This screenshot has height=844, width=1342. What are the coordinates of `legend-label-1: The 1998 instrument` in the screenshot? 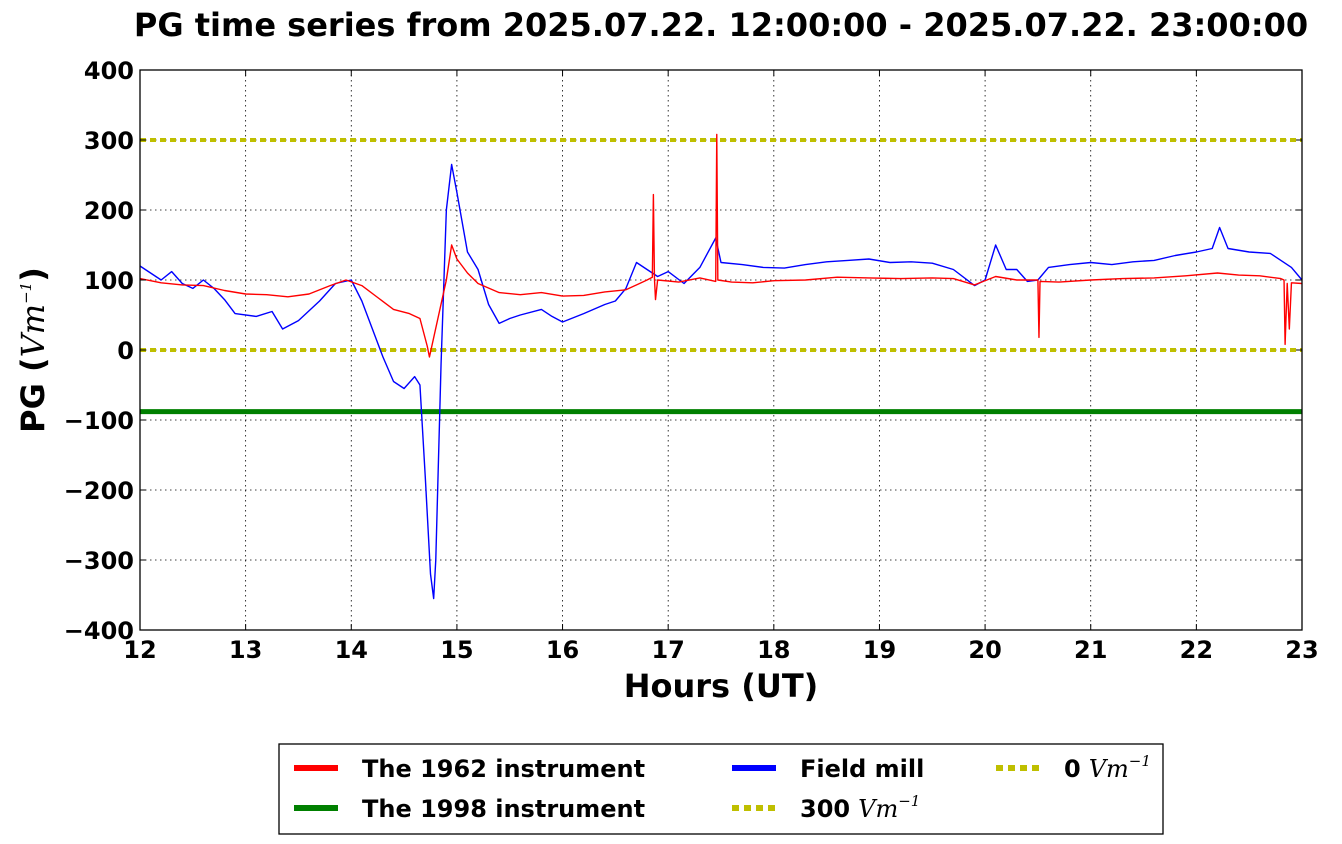 It's located at (503, 809).